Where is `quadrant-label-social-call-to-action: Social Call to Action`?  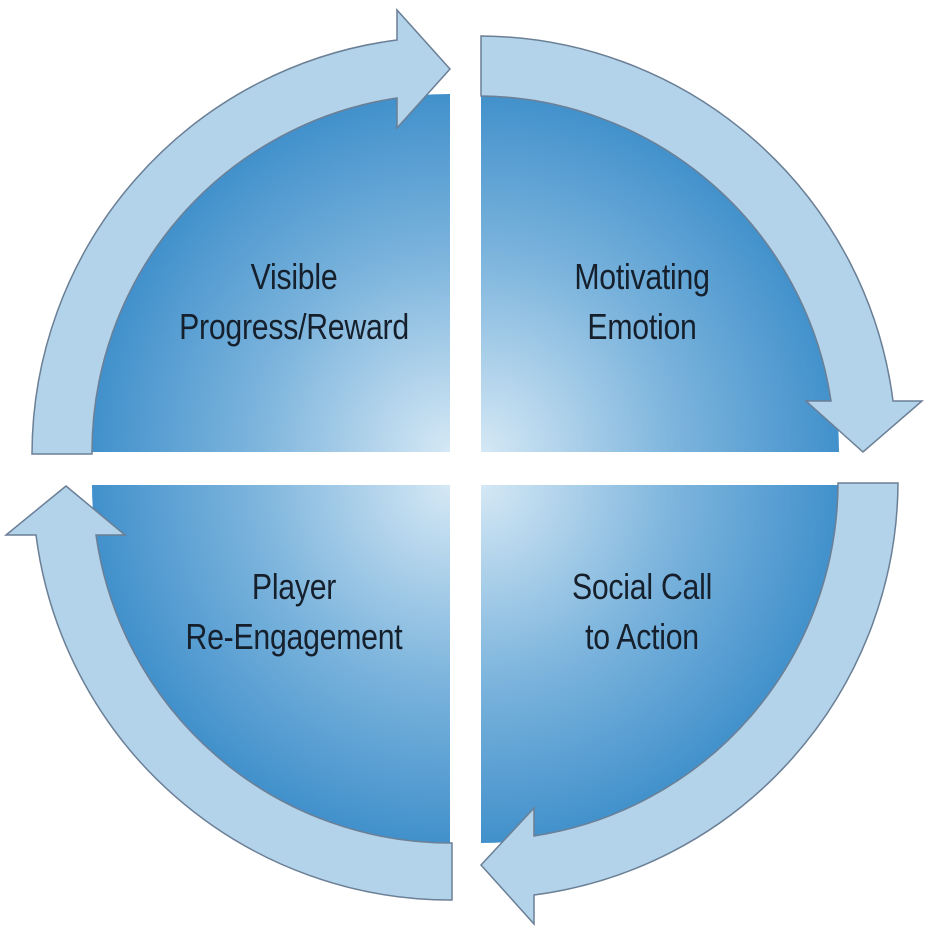
quadrant-label-social-call-to-action: Social Call to Action is located at coordinates (642, 612).